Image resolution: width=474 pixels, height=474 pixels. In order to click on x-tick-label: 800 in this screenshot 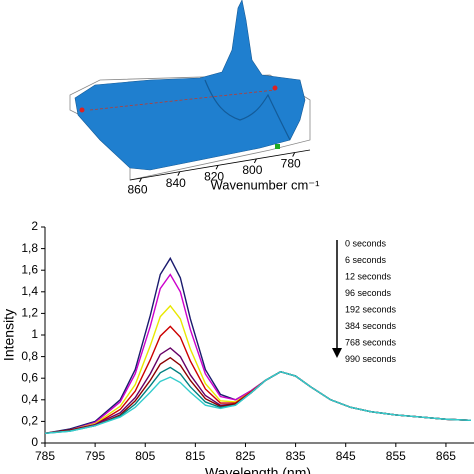, I will do `click(252, 170)`.